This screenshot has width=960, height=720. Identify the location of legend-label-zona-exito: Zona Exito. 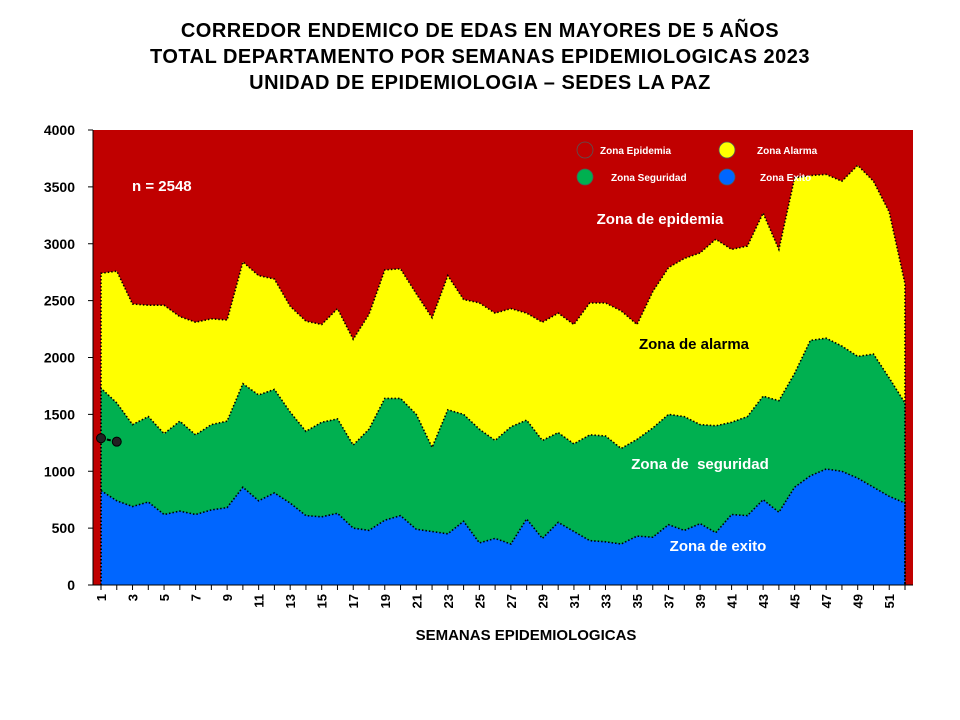
(785, 178).